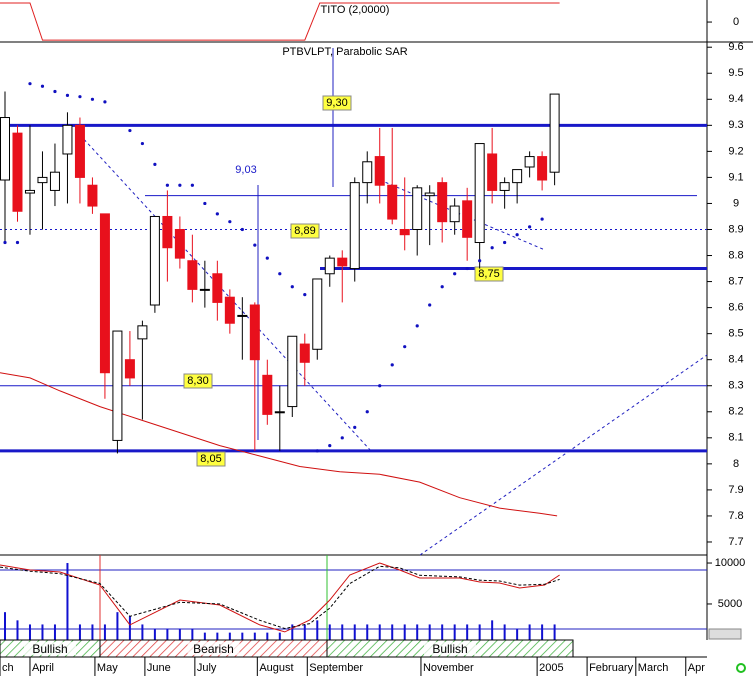 This screenshot has height=676, width=753. I want to click on x-tick-label: May, so click(107, 668).